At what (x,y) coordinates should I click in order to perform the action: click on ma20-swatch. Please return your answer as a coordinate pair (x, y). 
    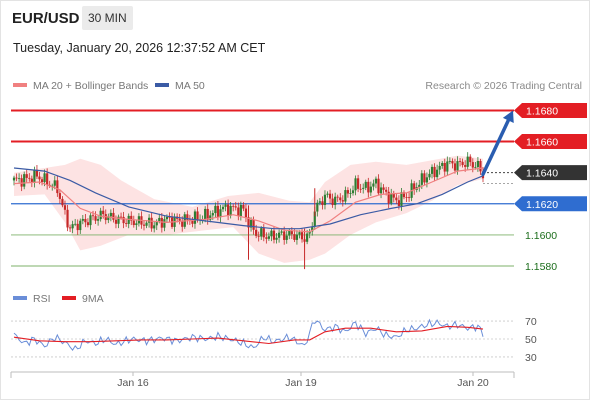
    Looking at the image, I should click on (20, 85).